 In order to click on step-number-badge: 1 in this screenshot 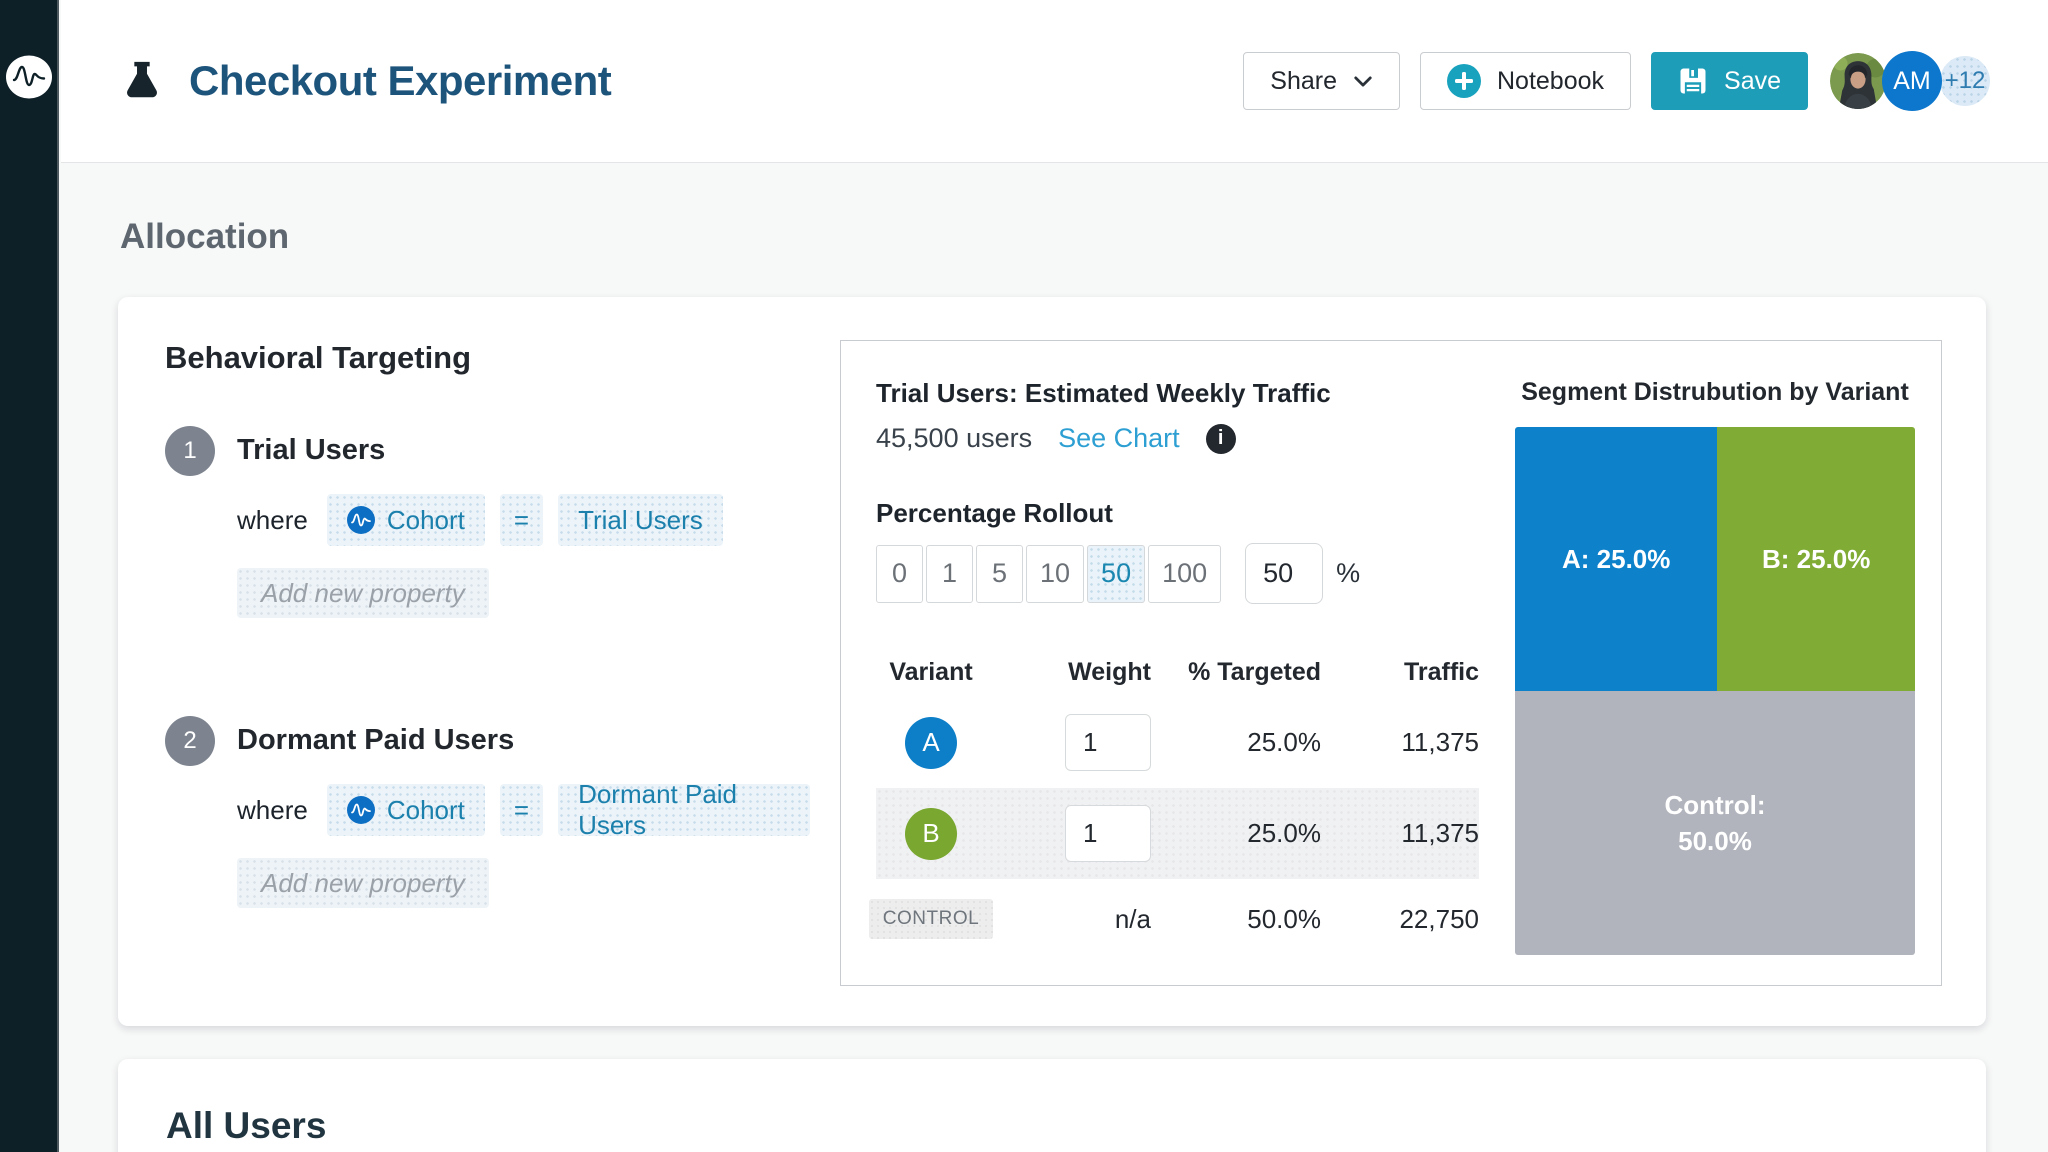, I will do `click(190, 451)`.